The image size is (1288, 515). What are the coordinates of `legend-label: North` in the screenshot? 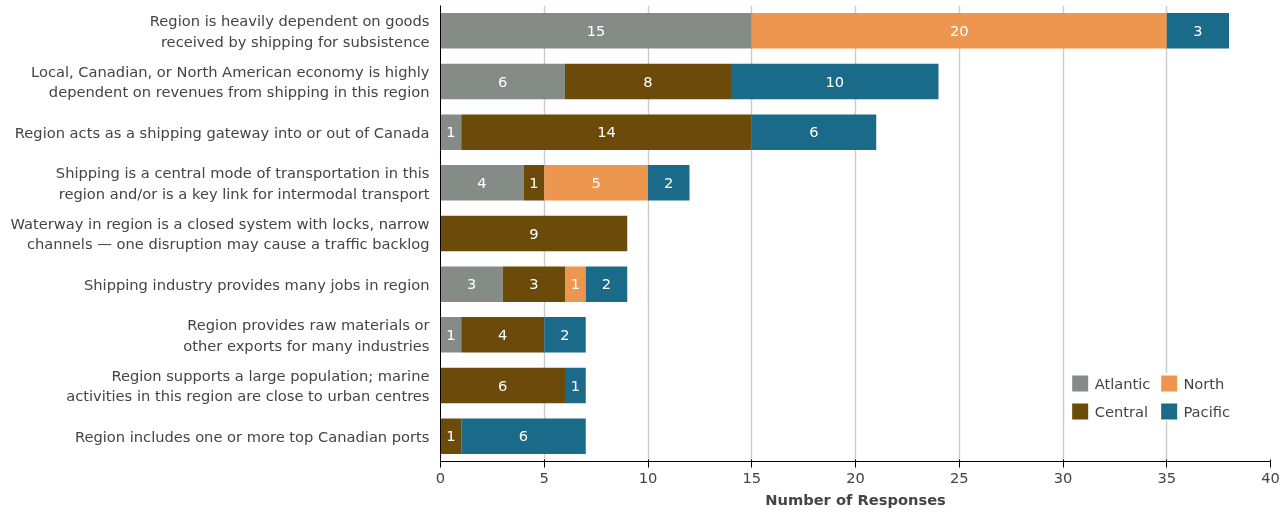 It's located at (1204, 383).